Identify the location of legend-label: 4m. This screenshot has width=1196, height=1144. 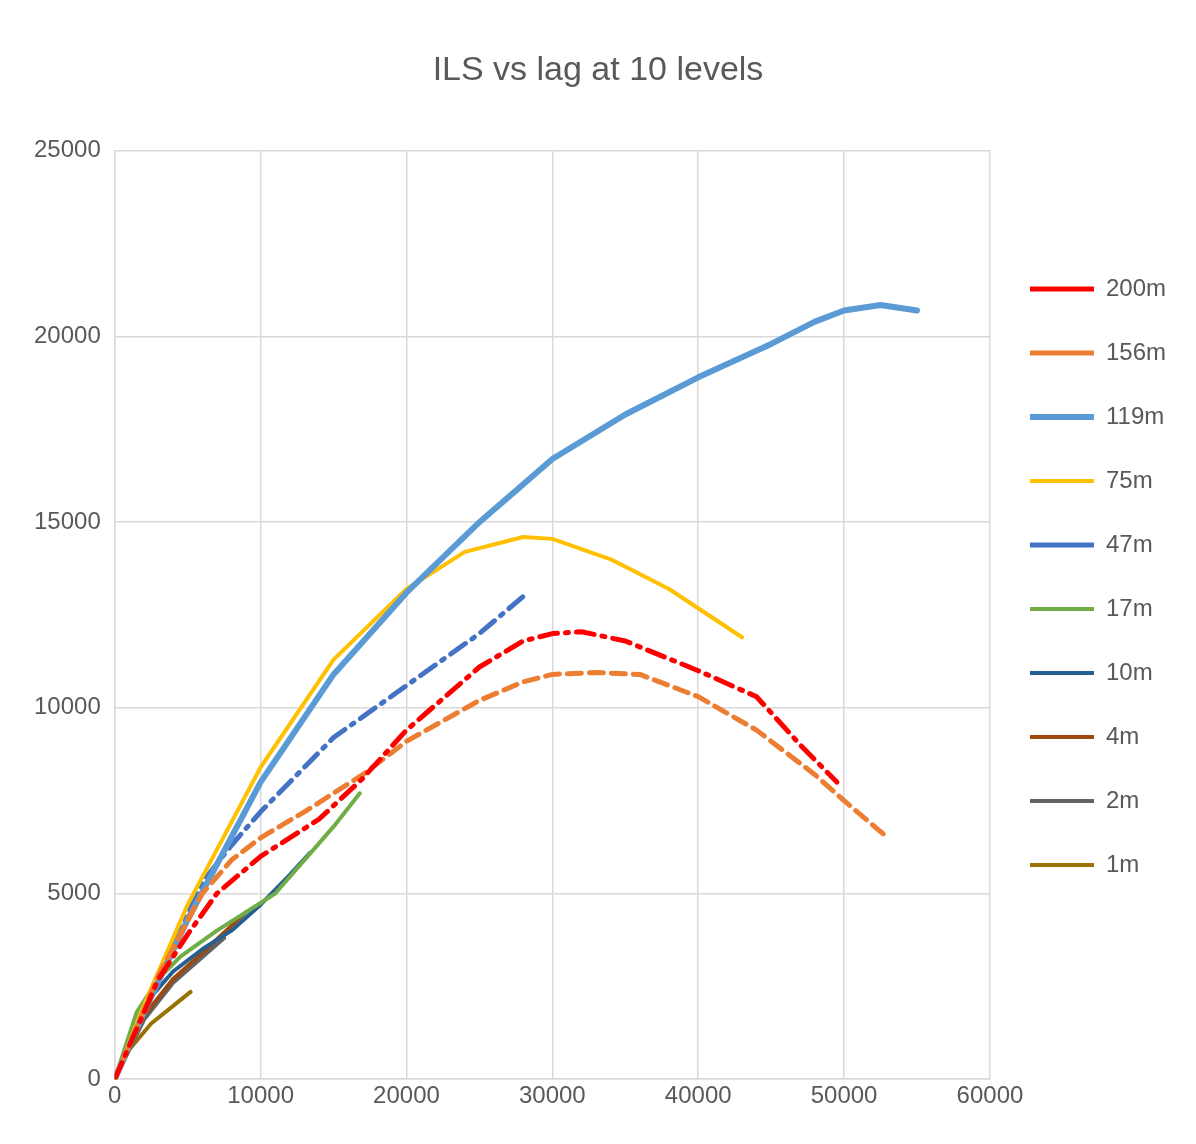
(1122, 735).